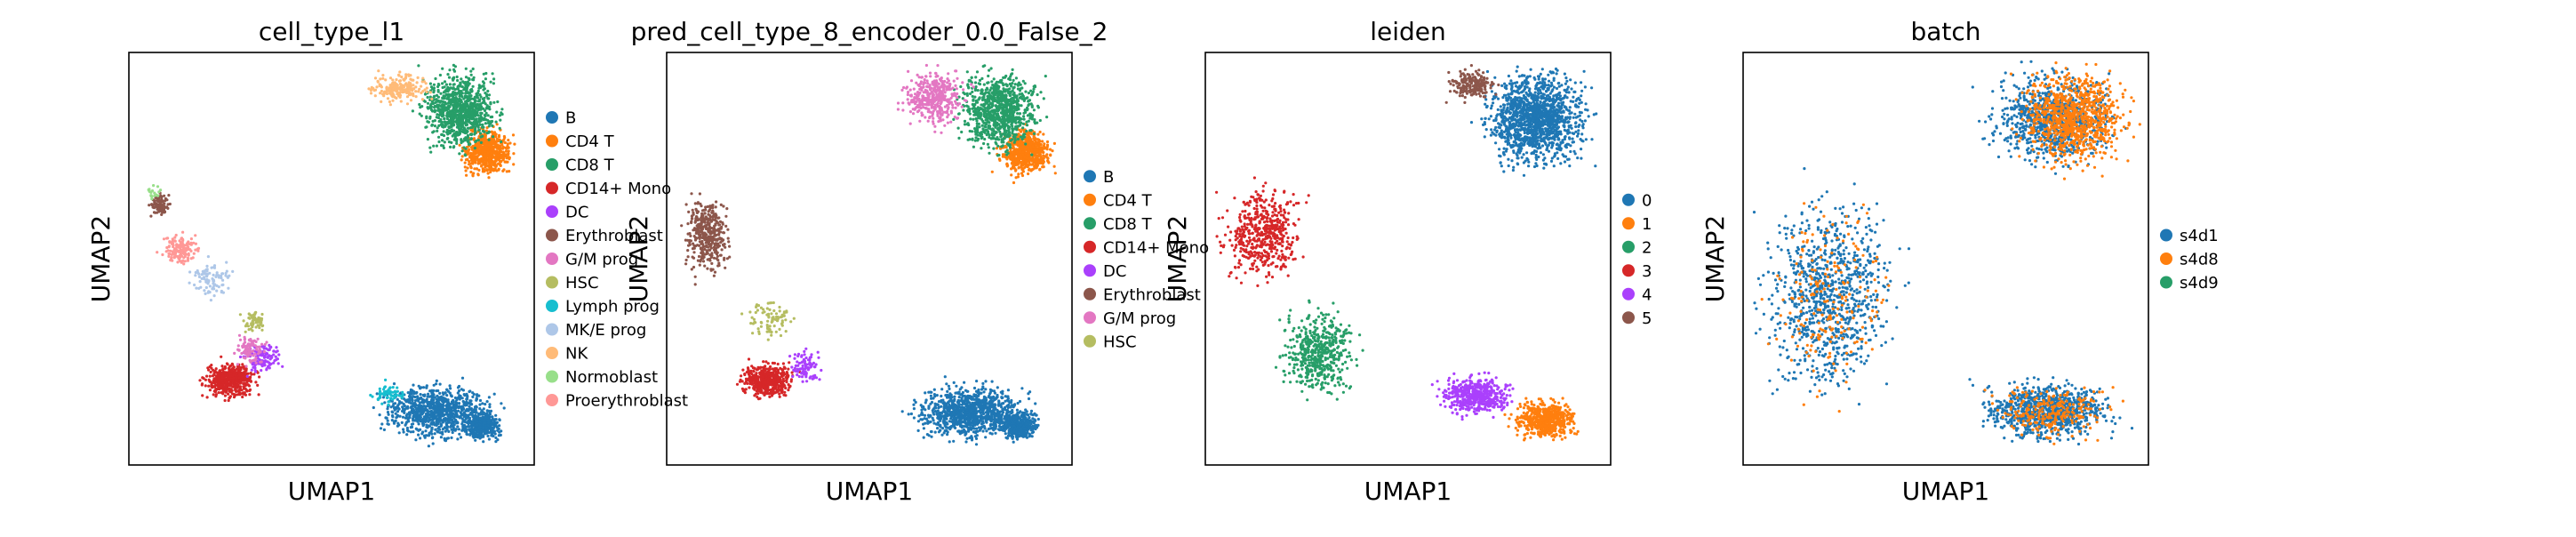 The height and width of the screenshot is (537, 2576). Describe the element at coordinates (590, 141) in the screenshot. I see `legend-label: CD4 T` at that location.